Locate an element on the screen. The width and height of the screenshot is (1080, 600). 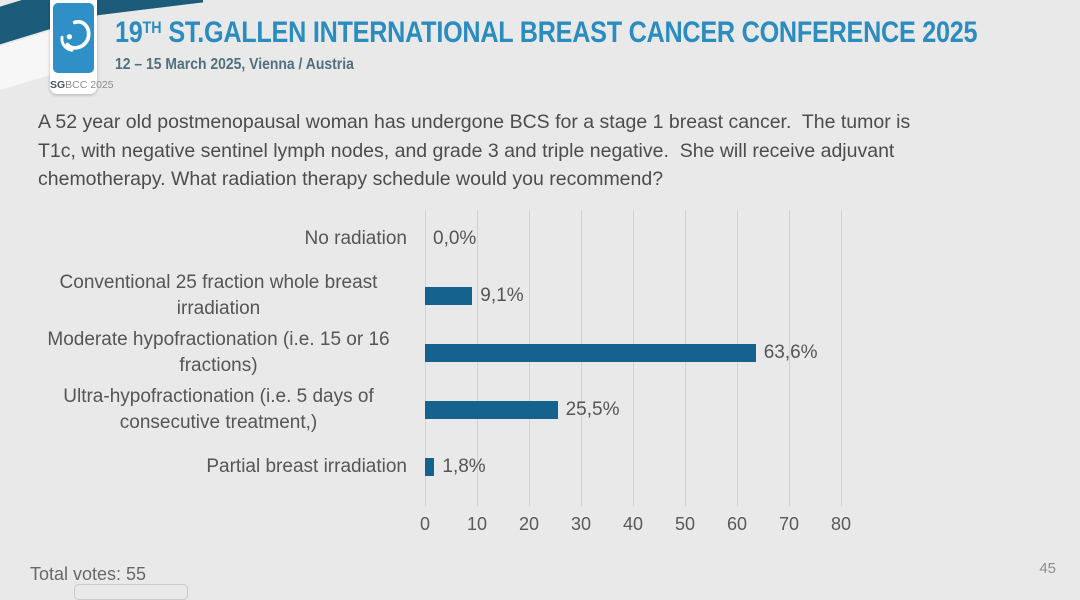
x-tick-label: 30 is located at coordinates (581, 524).